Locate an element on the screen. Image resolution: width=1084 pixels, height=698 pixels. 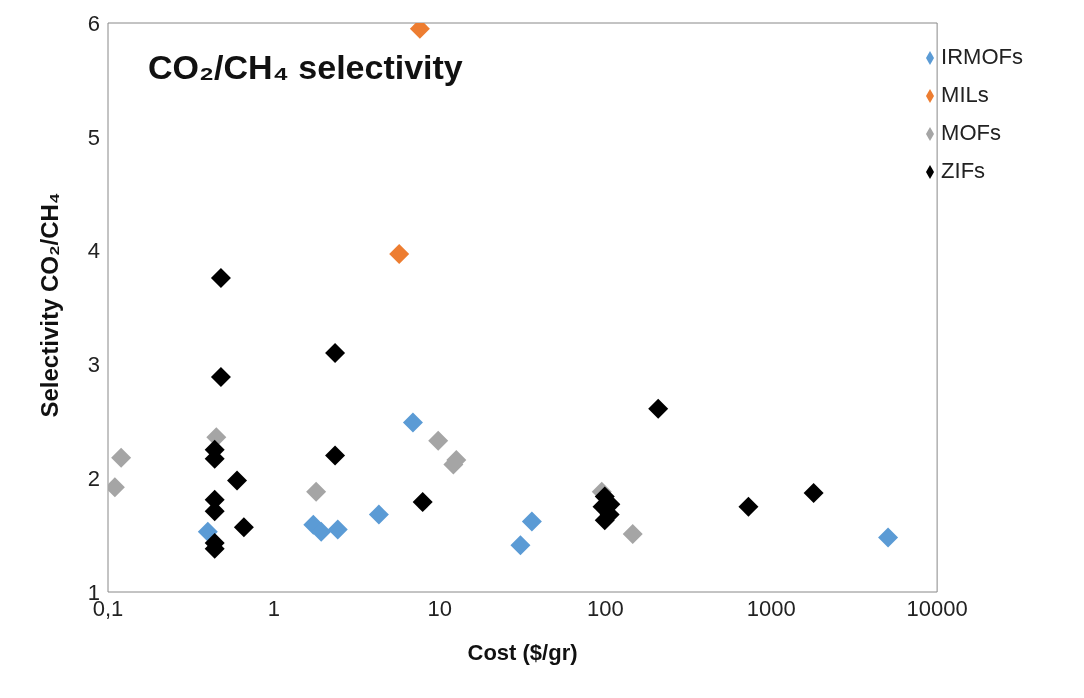
y-tick-label: 4 is located at coordinates (93, 251).